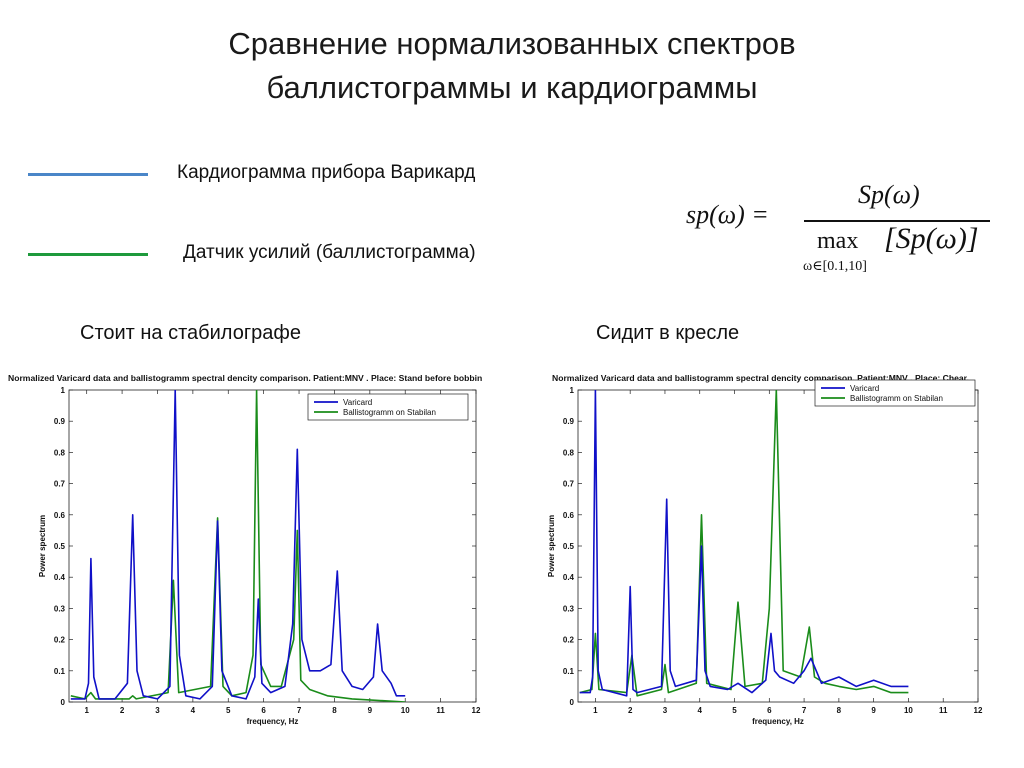 The image size is (1024, 768). What do you see at coordinates (668, 333) in the screenshot?
I see `caption-right: Сидит в кресле` at bounding box center [668, 333].